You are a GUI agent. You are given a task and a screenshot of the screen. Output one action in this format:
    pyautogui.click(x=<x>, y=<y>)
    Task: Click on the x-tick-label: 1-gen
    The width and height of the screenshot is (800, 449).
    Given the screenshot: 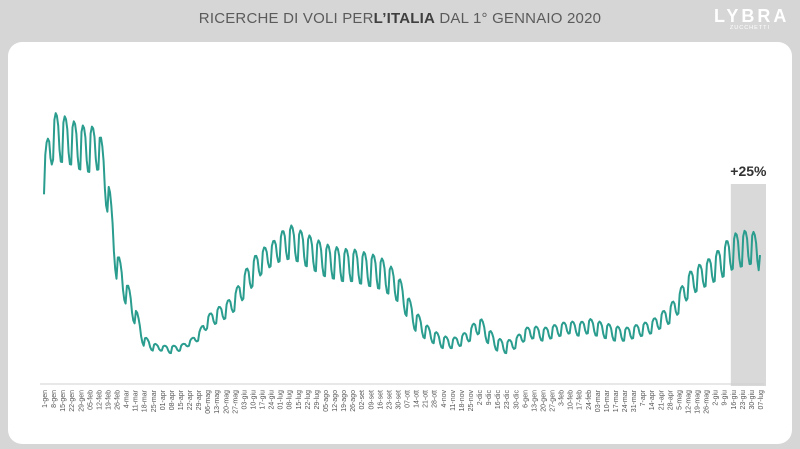 What is the action you would take?
    pyautogui.click(x=45, y=399)
    